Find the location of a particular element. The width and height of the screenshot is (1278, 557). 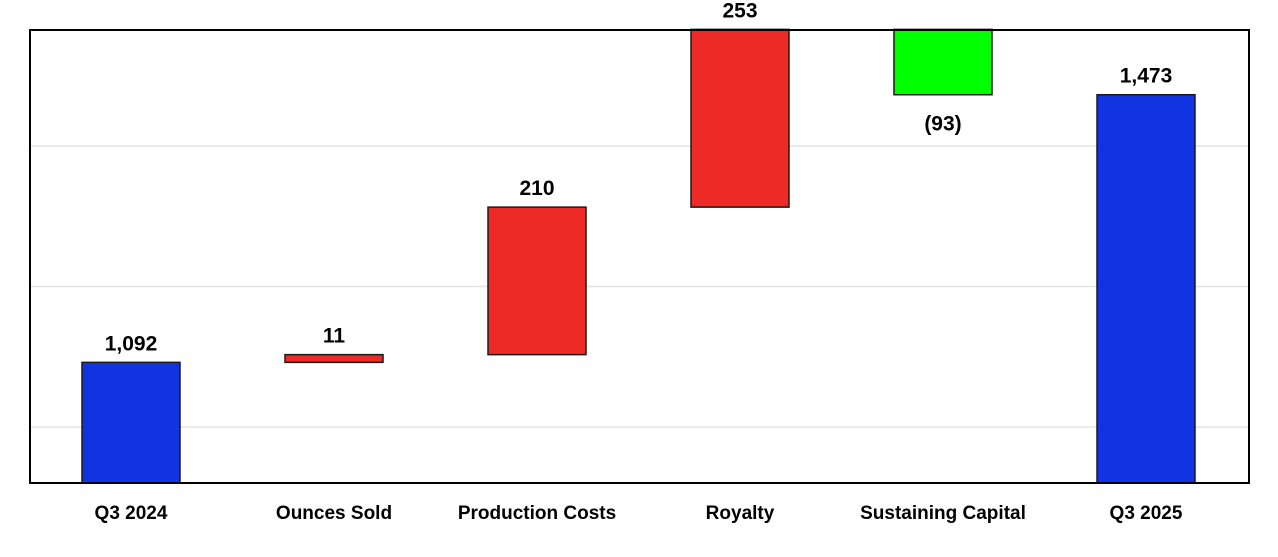

bar-ounces-sold is located at coordinates (334, 358).